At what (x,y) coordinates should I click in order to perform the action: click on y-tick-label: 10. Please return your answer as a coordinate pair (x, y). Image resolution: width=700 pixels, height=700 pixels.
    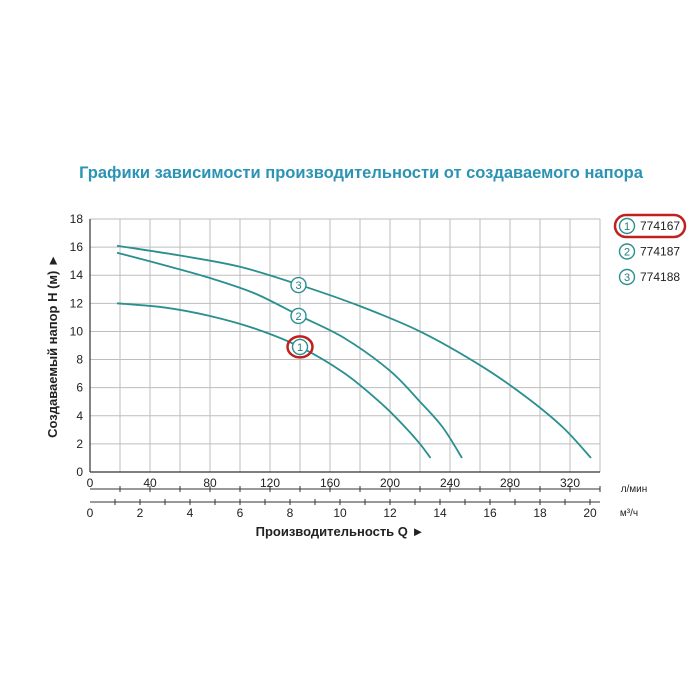
    Looking at the image, I should click on (77, 331).